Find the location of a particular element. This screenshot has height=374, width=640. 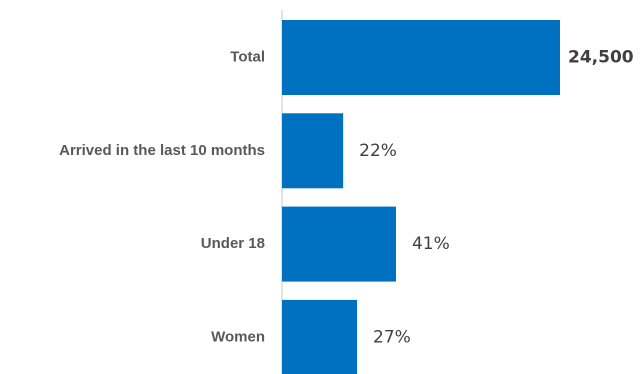

category-label-3: Women is located at coordinates (238, 336).